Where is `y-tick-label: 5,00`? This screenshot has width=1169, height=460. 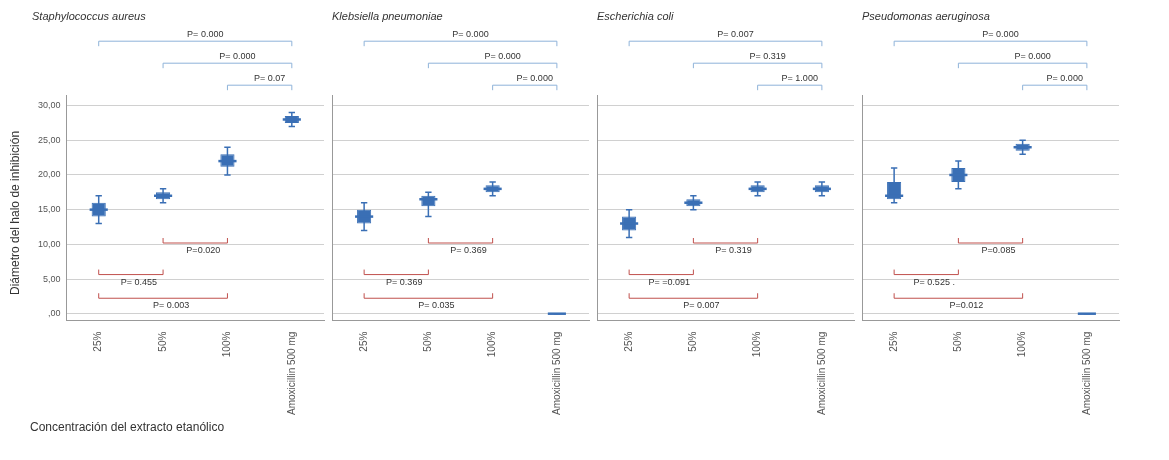 y-tick-label: 5,00 is located at coordinates (51, 278).